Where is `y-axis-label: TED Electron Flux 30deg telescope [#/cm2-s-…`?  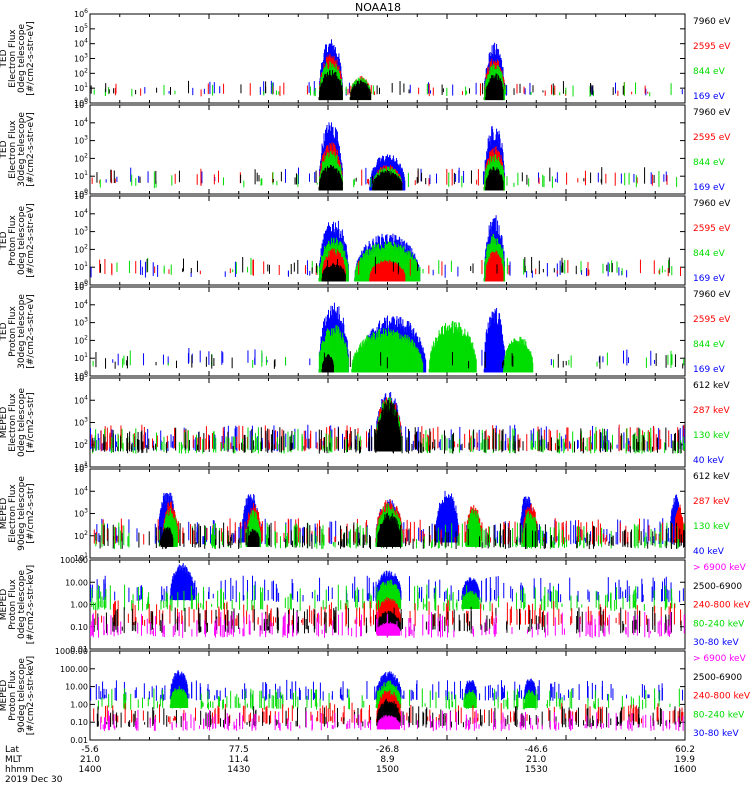 y-axis-label: TED Electron Flux 30deg telescope [#/cm2-s-… is located at coordinates (18, 149).